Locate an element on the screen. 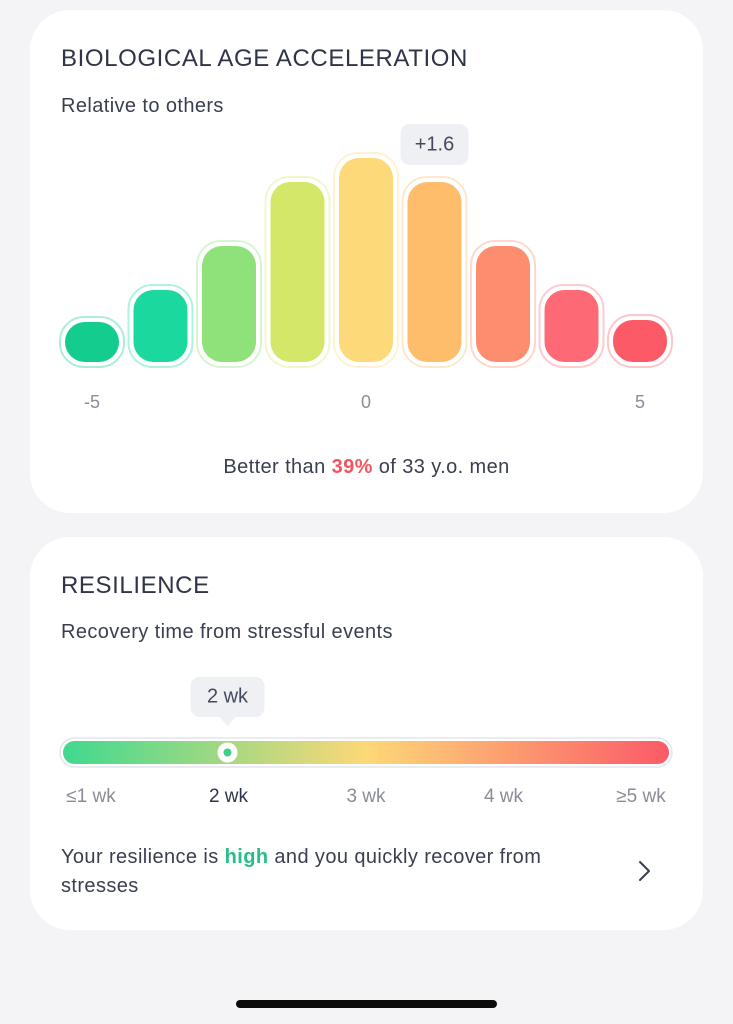  card-title: RESILIENCE is located at coordinates (135, 585).